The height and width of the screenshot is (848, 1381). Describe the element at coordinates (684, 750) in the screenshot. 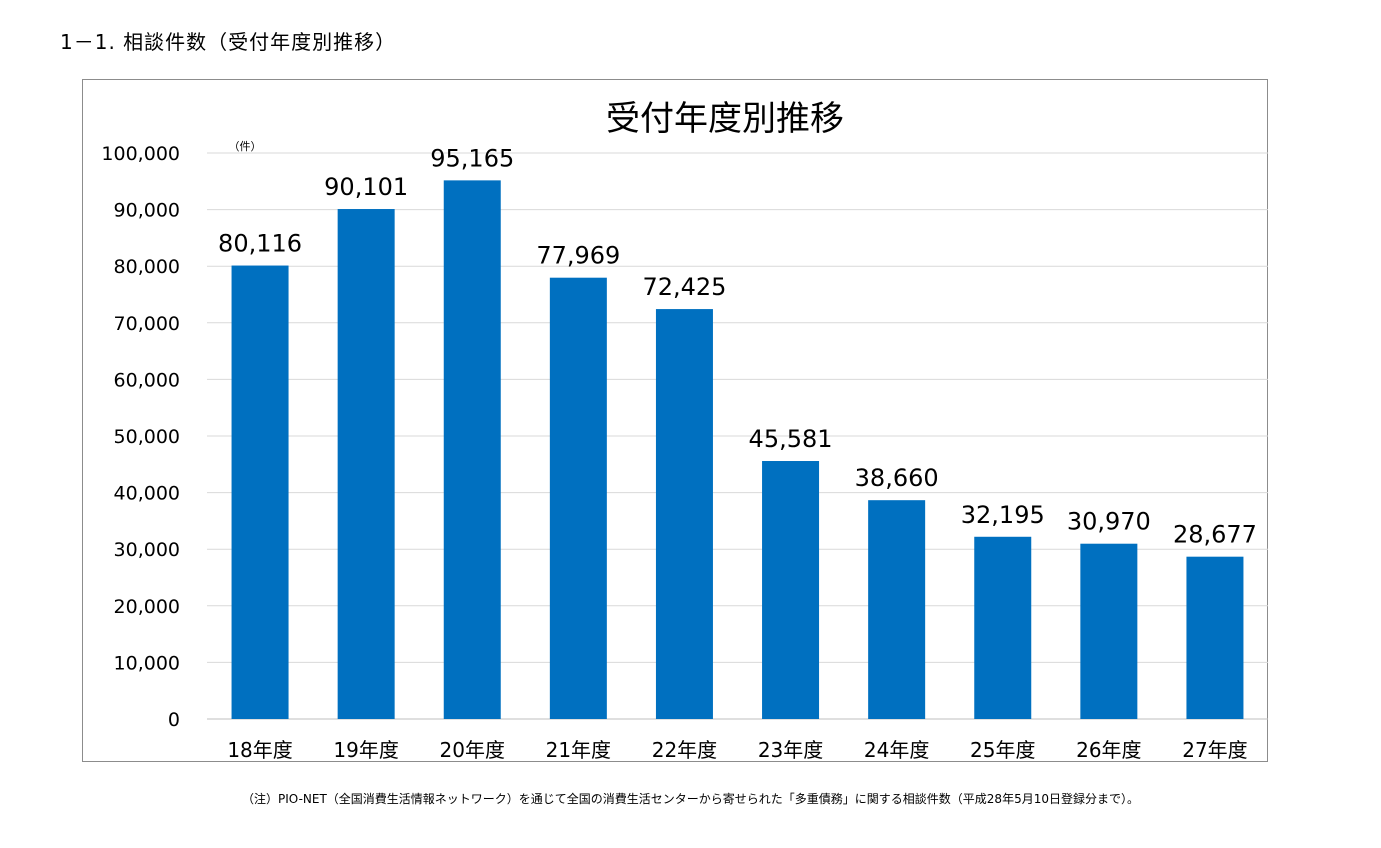

I see `x-tick-label: 22年度` at that location.